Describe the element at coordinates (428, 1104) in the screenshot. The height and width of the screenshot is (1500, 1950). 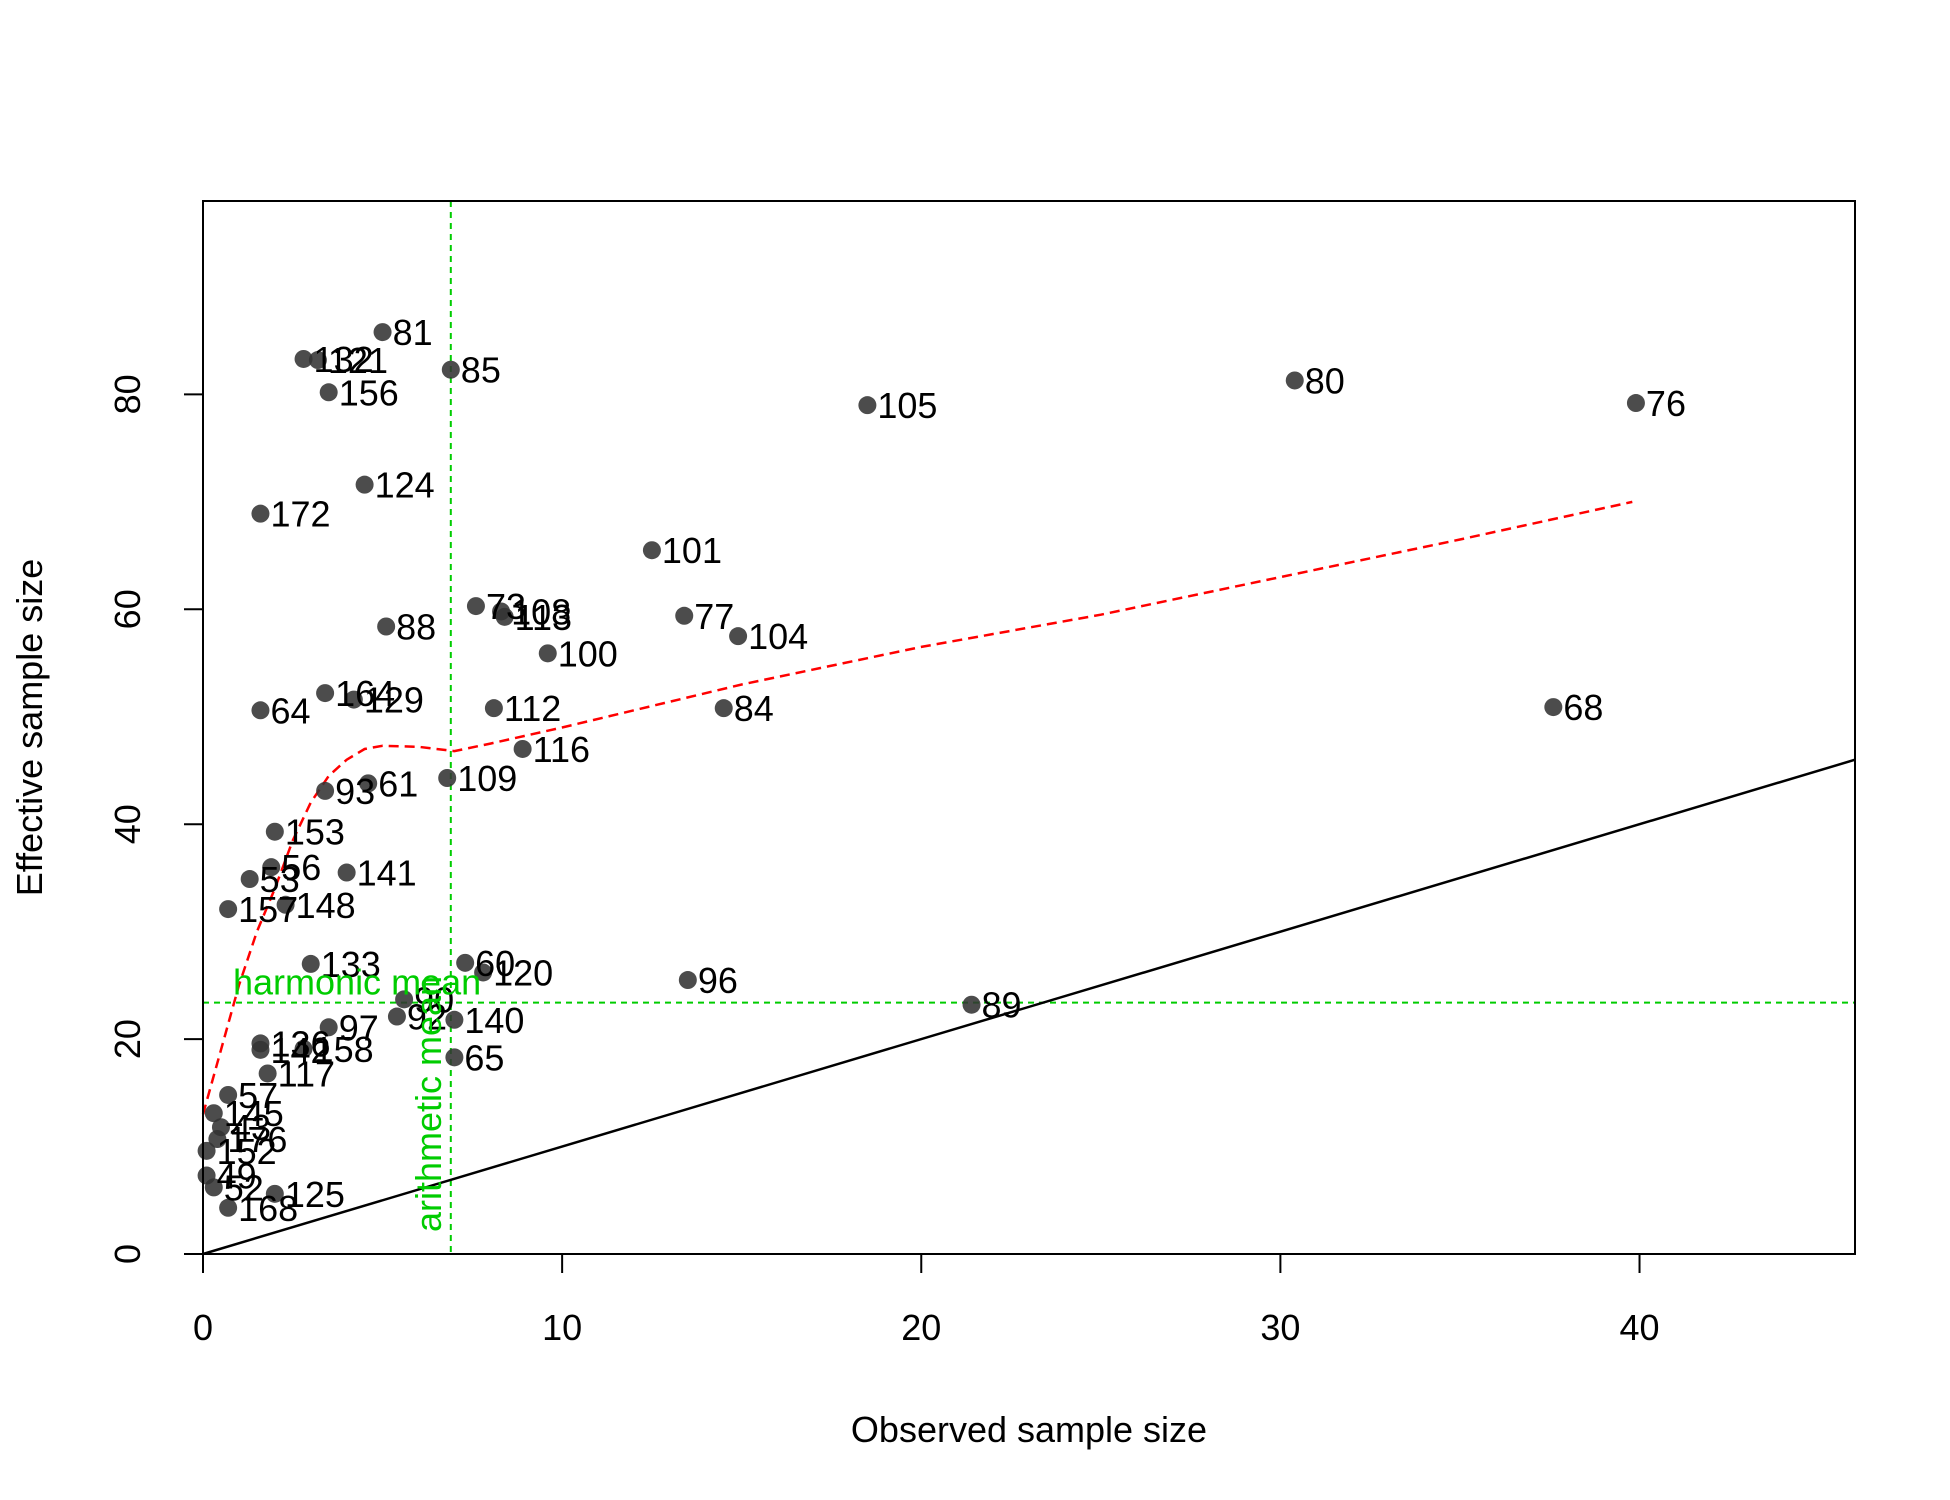
I see `arithmetic-mean-label: arithmetic mean` at that location.